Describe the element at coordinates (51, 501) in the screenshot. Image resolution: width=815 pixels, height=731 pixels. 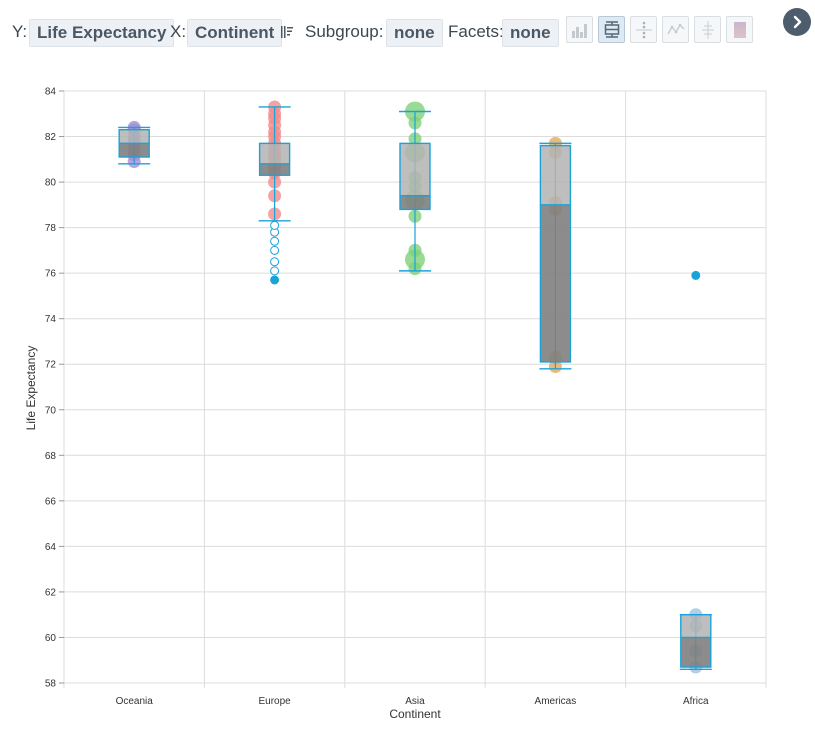
I see `y-tick-label: 66` at that location.